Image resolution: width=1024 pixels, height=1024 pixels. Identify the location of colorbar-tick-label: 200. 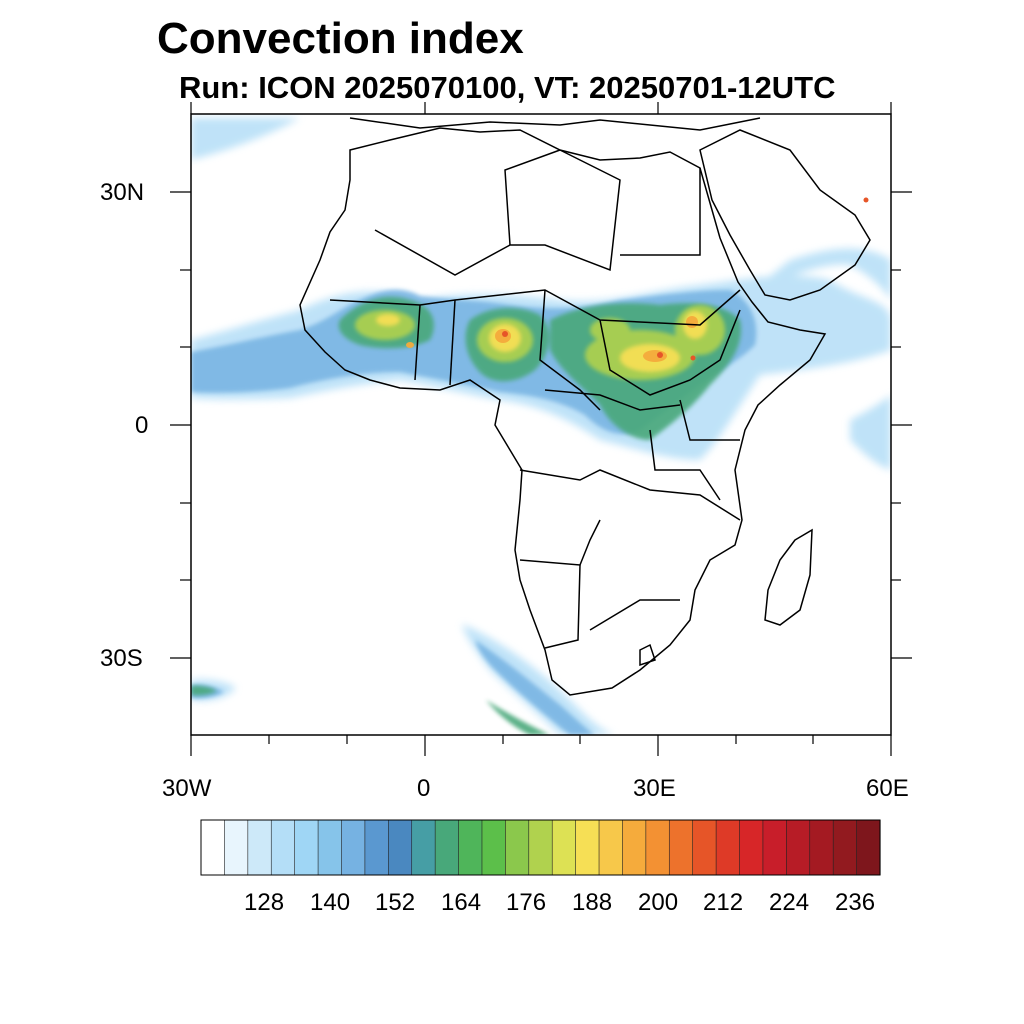
(658, 902).